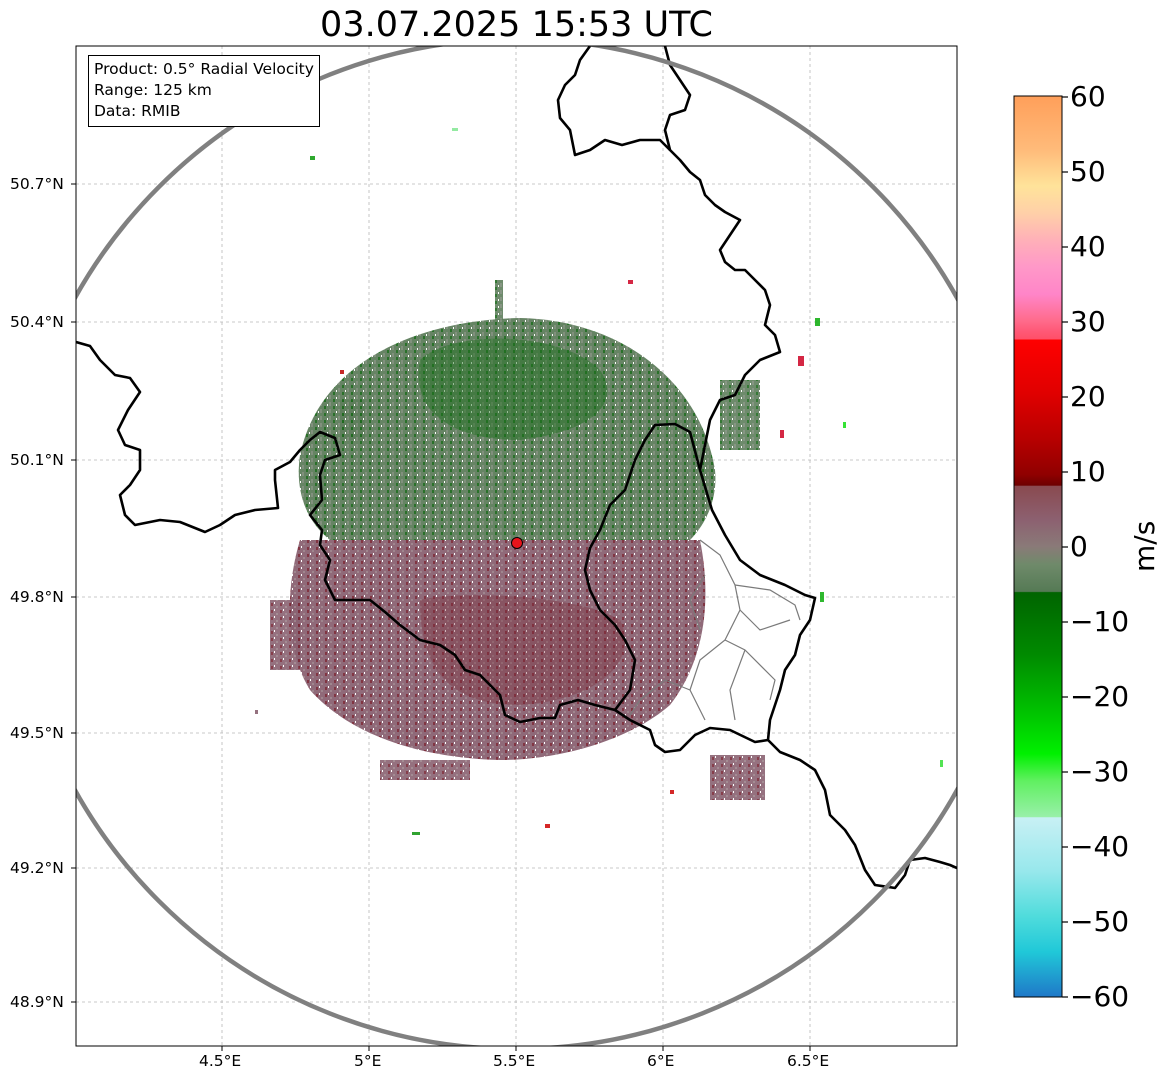 This screenshot has height=1081, width=1171. Describe the element at coordinates (514, 1061) in the screenshot. I see `lon-label: 5.5°E` at that location.